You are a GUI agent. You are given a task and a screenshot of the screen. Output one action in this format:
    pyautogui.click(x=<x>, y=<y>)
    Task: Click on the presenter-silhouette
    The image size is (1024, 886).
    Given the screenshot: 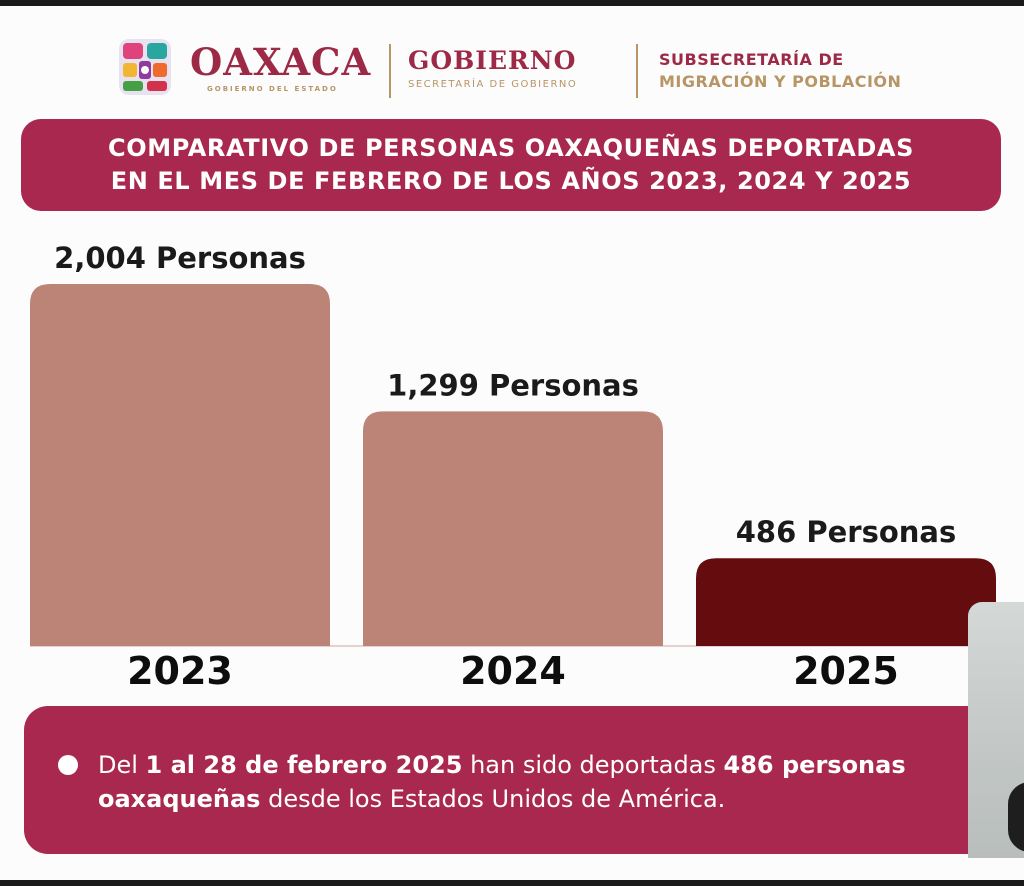 What is the action you would take?
    pyautogui.click(x=1016, y=817)
    